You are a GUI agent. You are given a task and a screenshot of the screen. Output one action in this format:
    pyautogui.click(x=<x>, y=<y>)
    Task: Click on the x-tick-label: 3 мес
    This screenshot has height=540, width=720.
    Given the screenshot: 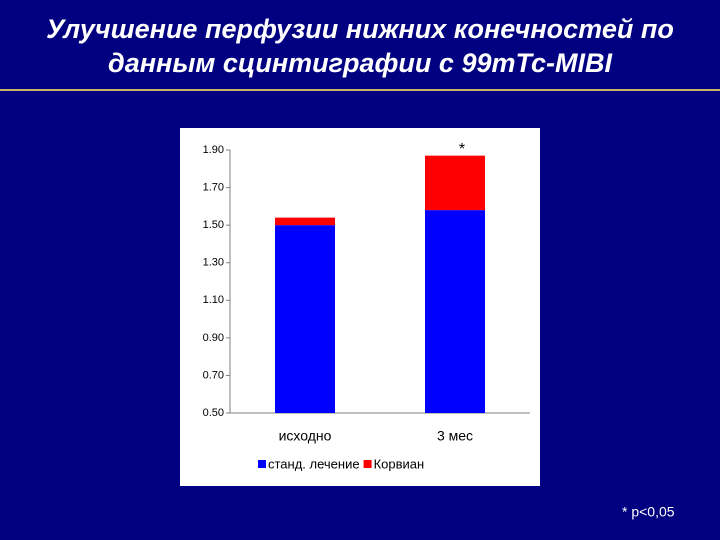 What is the action you would take?
    pyautogui.click(x=455, y=436)
    